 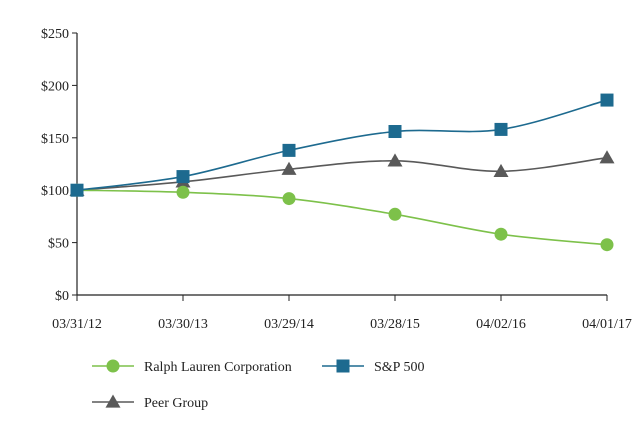 I want to click on series-line-ralph-lauren-corporation, so click(x=342, y=217).